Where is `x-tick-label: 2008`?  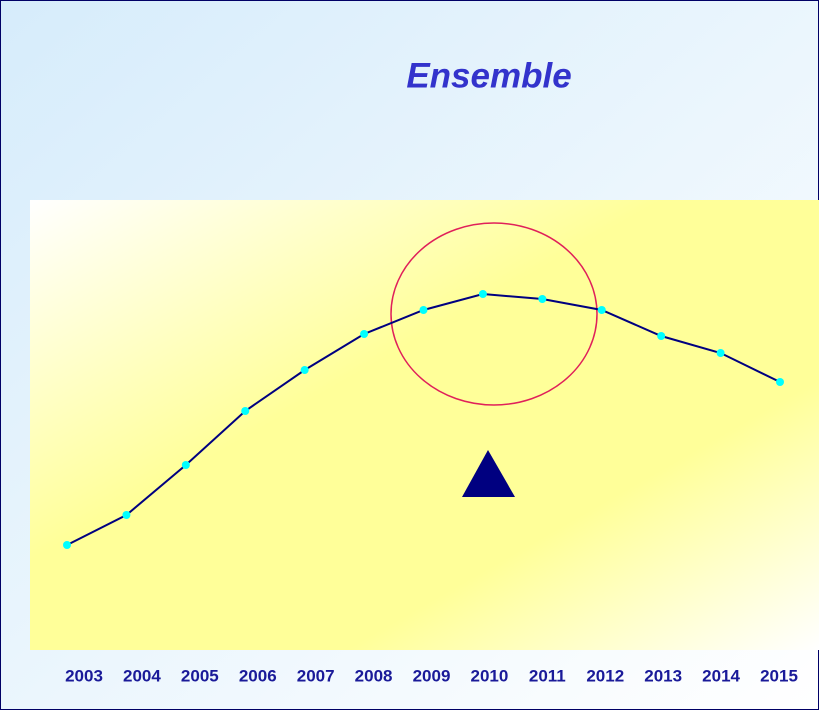
x-tick-label: 2008 is located at coordinates (374, 675).